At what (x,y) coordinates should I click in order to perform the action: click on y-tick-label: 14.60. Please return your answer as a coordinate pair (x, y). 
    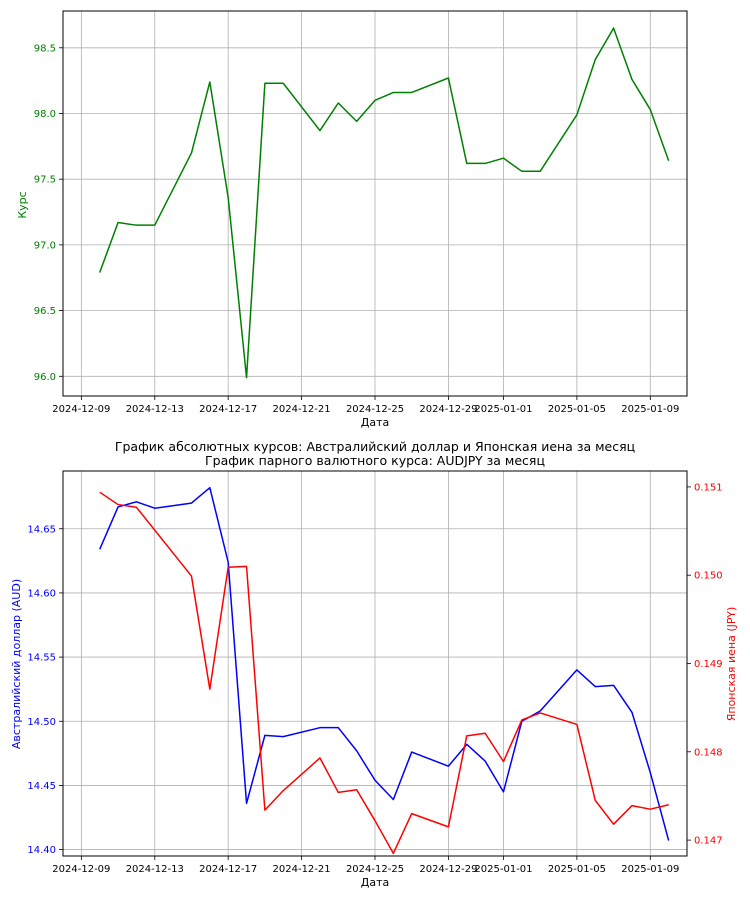
    Looking at the image, I should click on (41, 593).